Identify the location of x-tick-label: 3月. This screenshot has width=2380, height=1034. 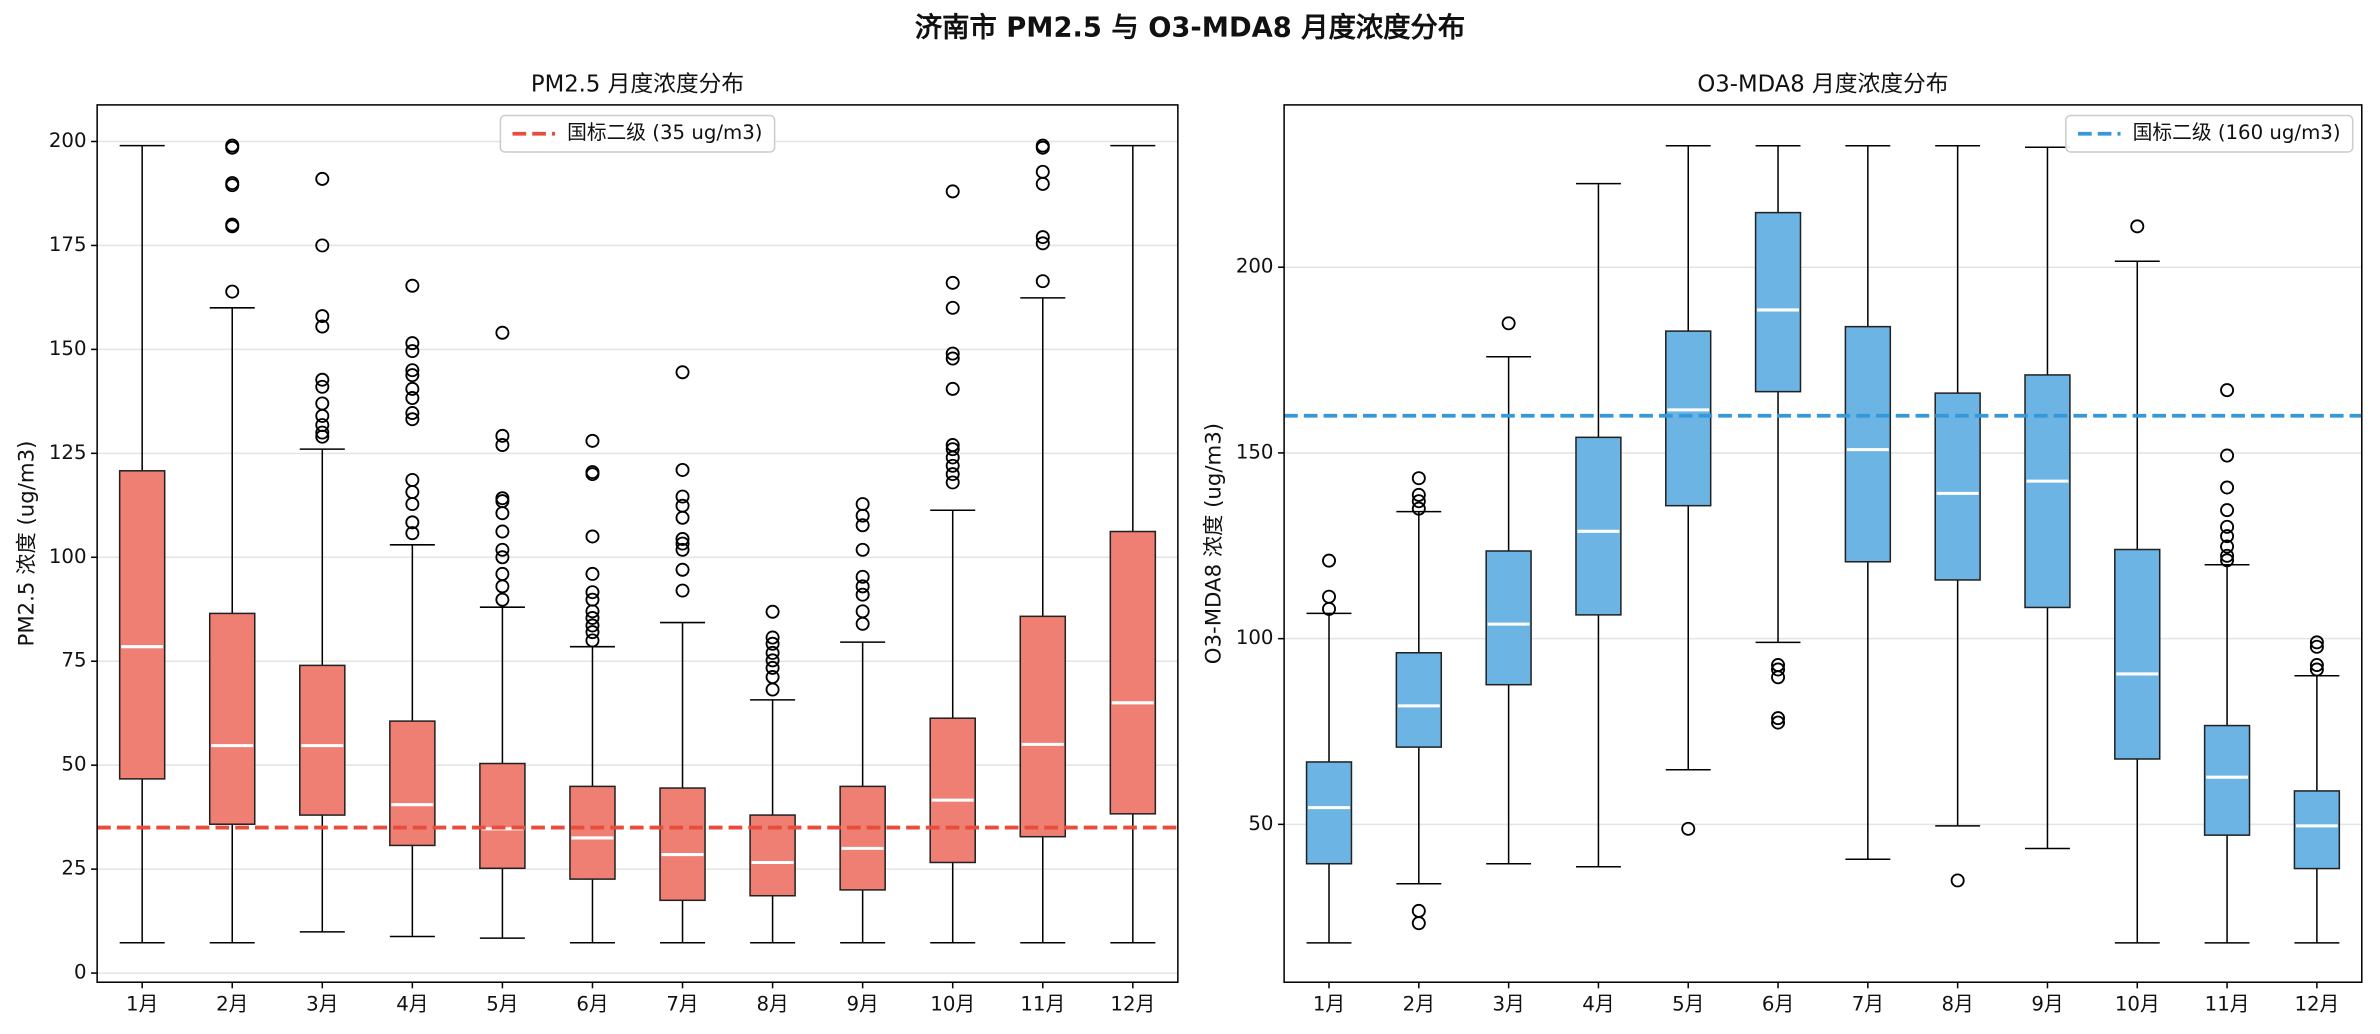
(1508, 1003).